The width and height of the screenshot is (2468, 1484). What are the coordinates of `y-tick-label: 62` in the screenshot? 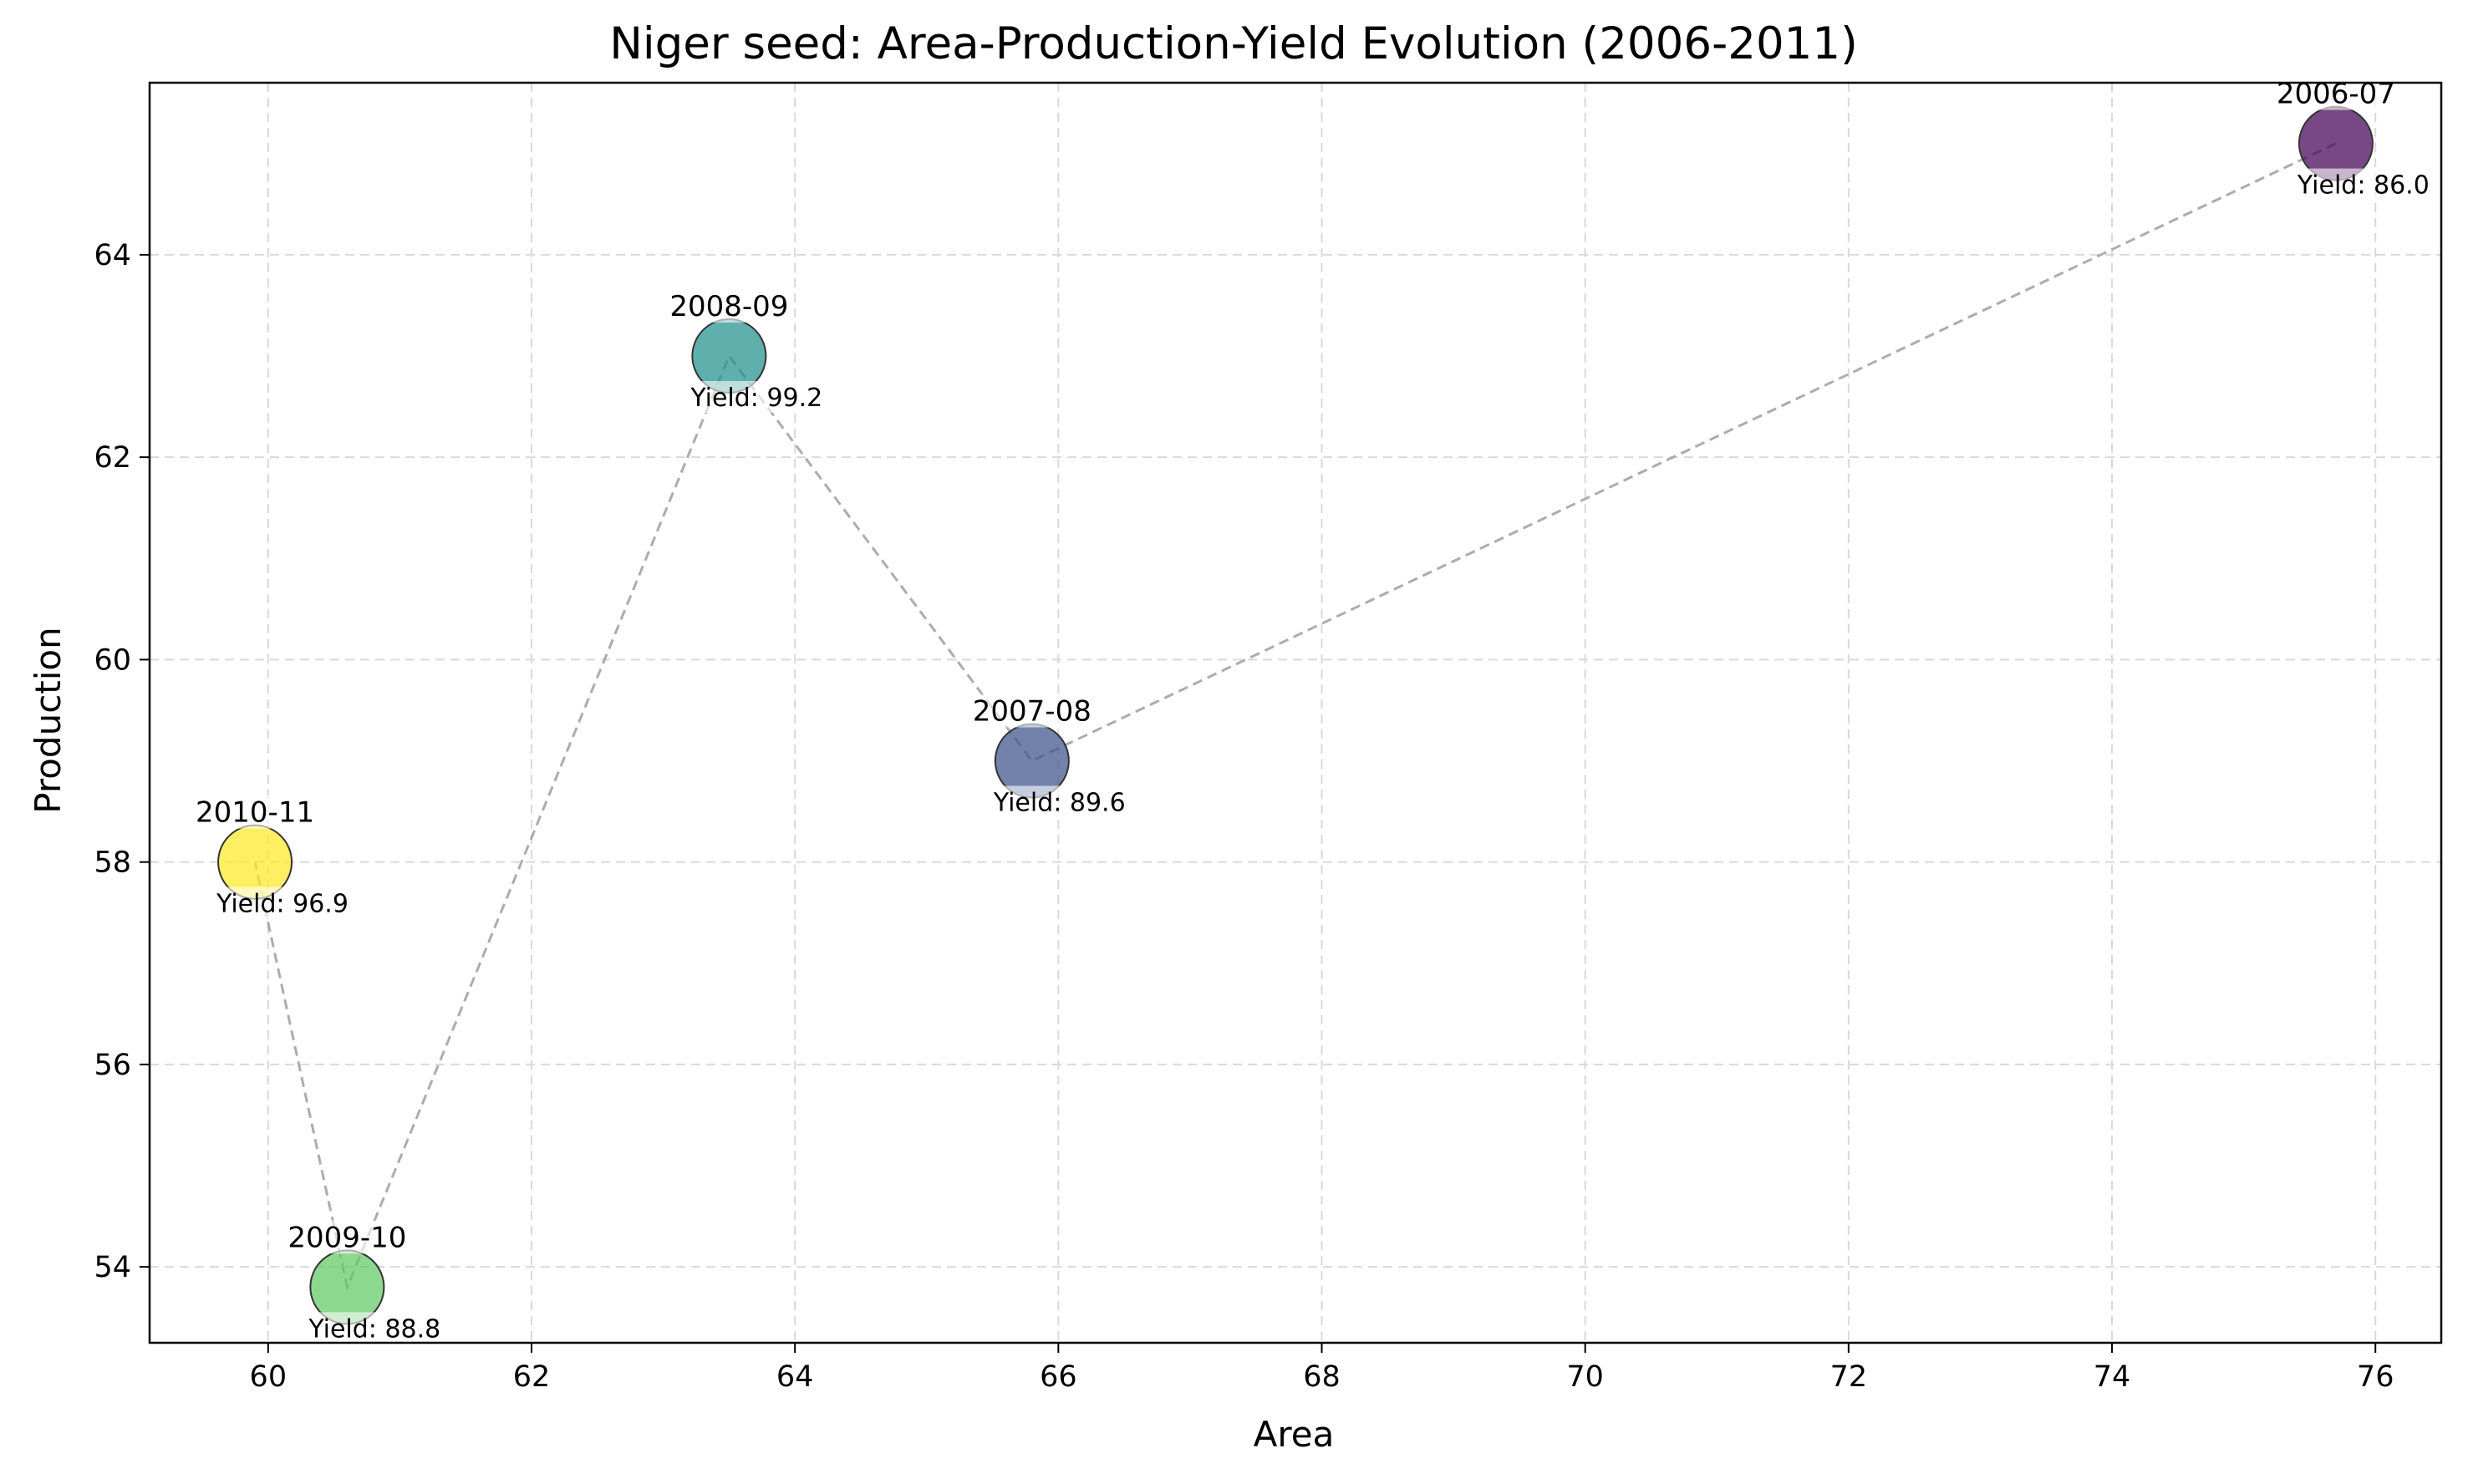 It's located at (112, 458).